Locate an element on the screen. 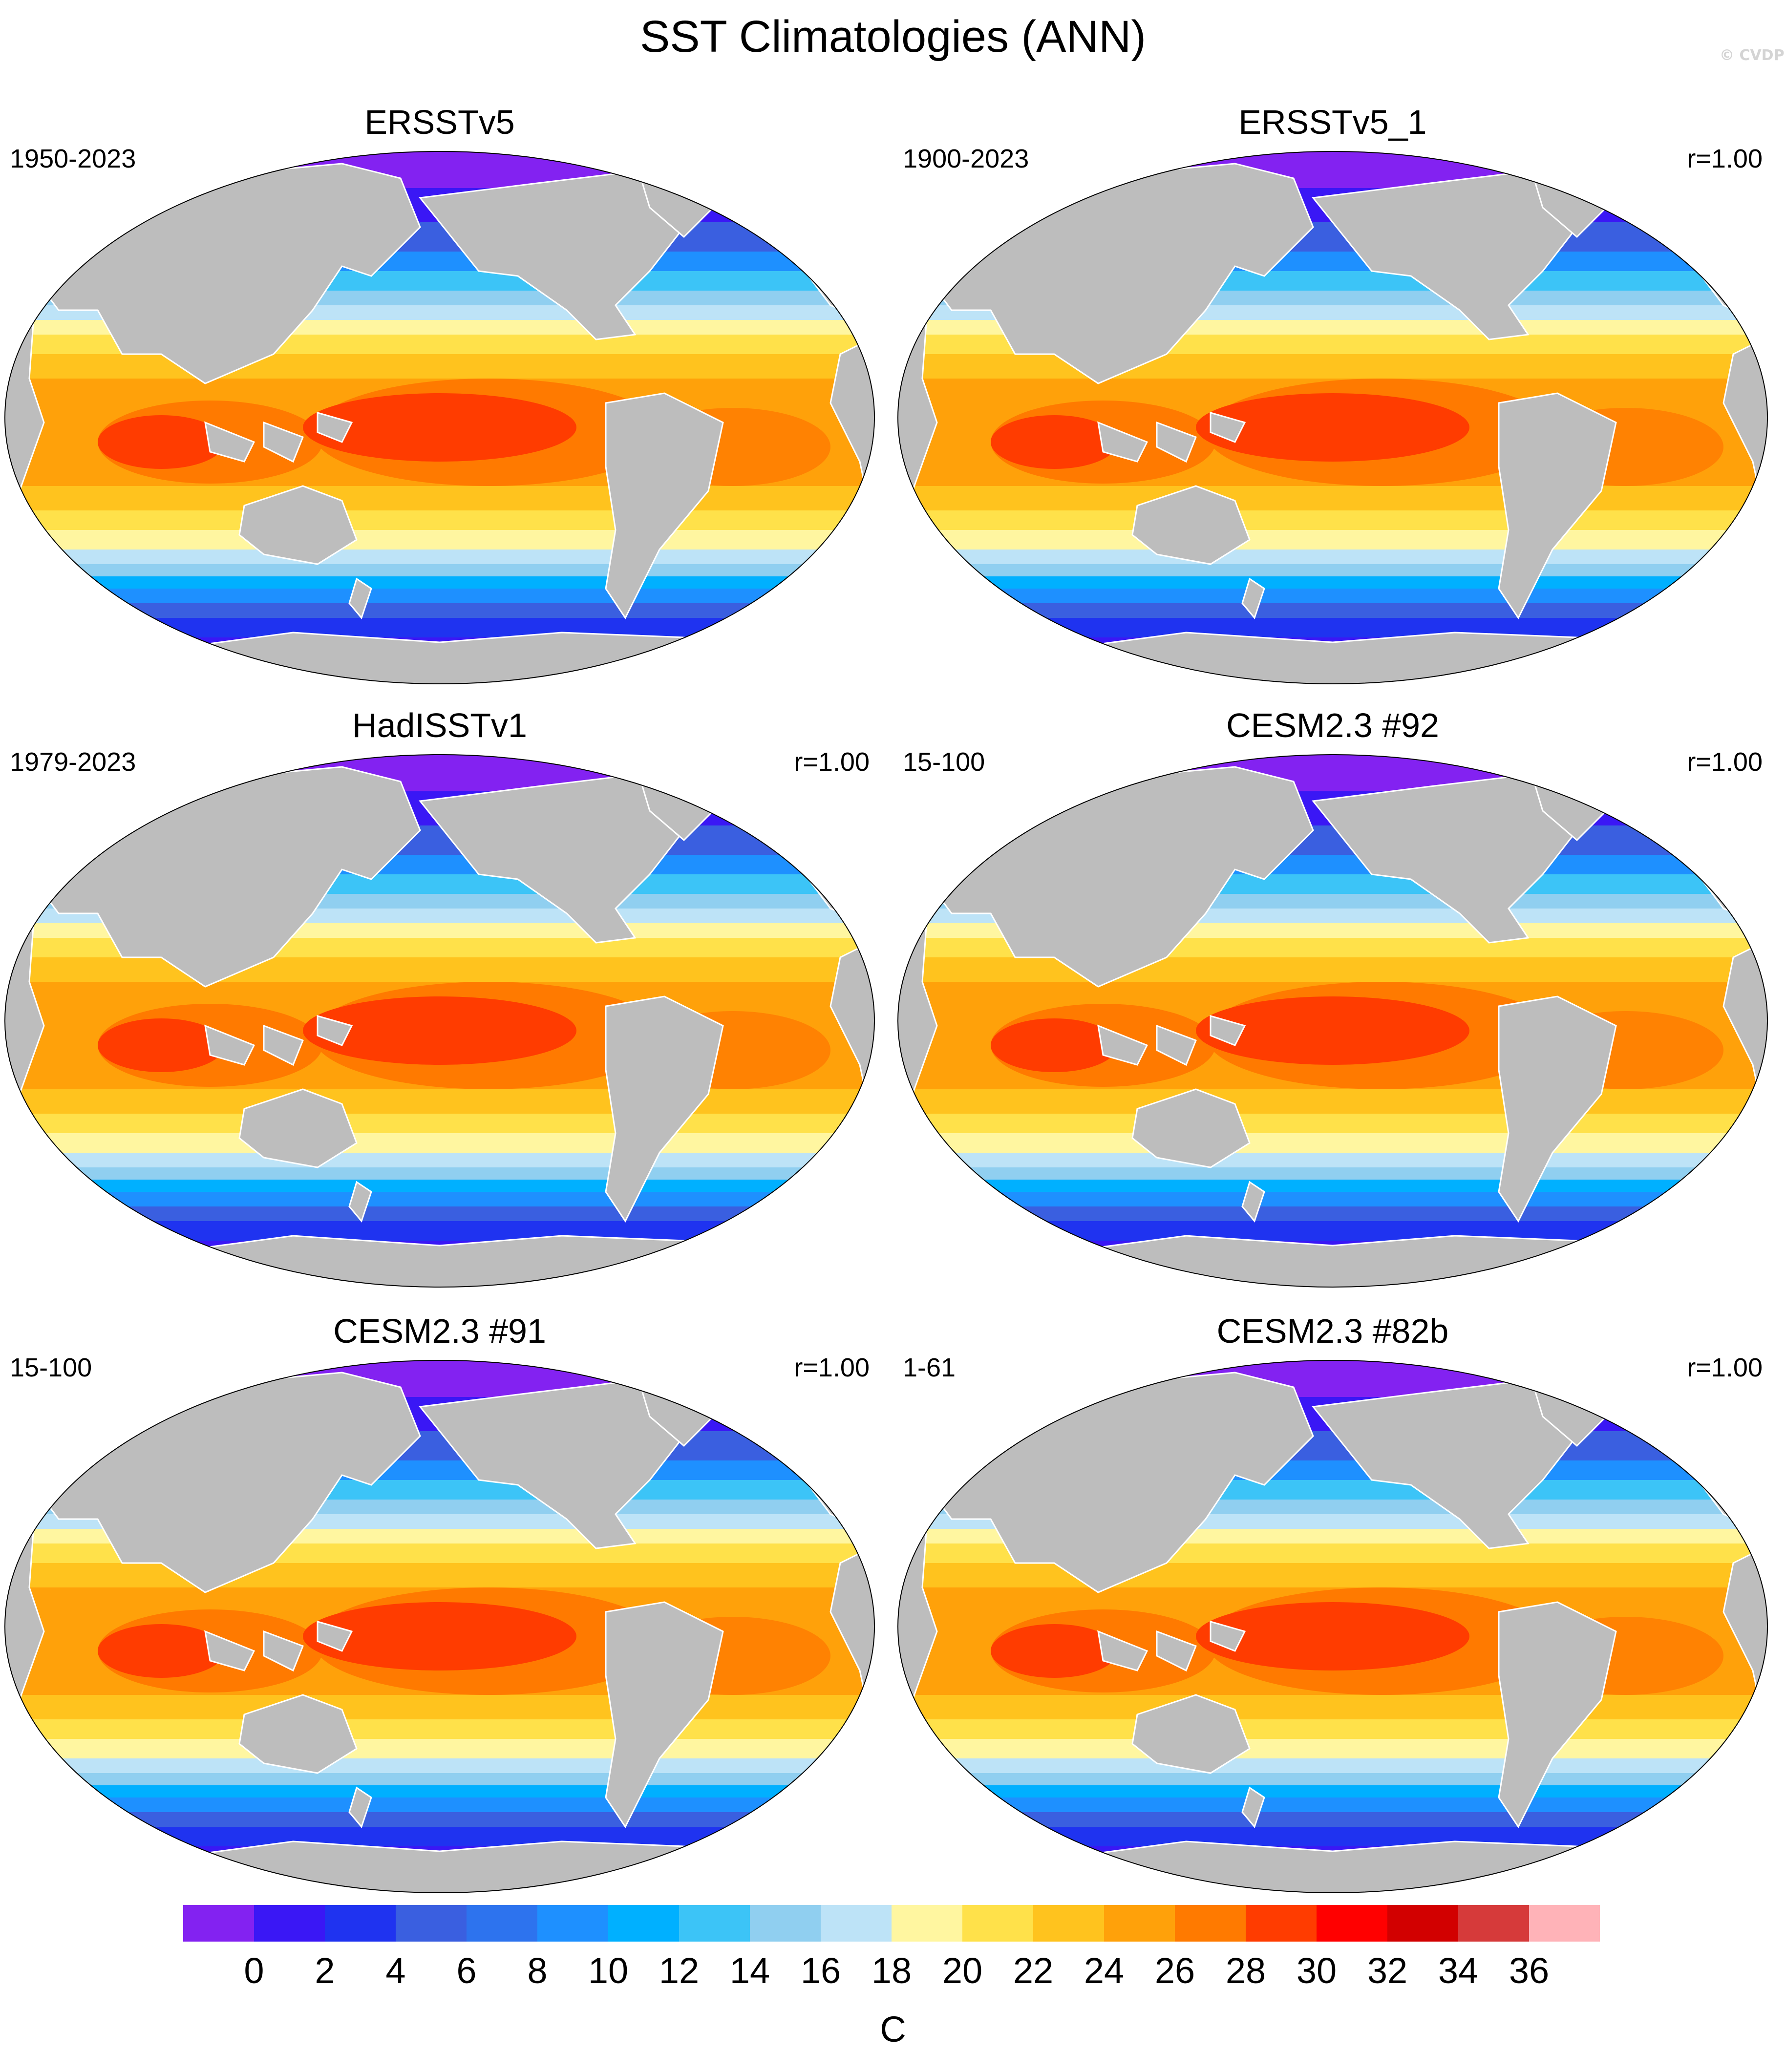 The image size is (1786, 2072). colorbar-tick-label: 16 is located at coordinates (820, 1971).